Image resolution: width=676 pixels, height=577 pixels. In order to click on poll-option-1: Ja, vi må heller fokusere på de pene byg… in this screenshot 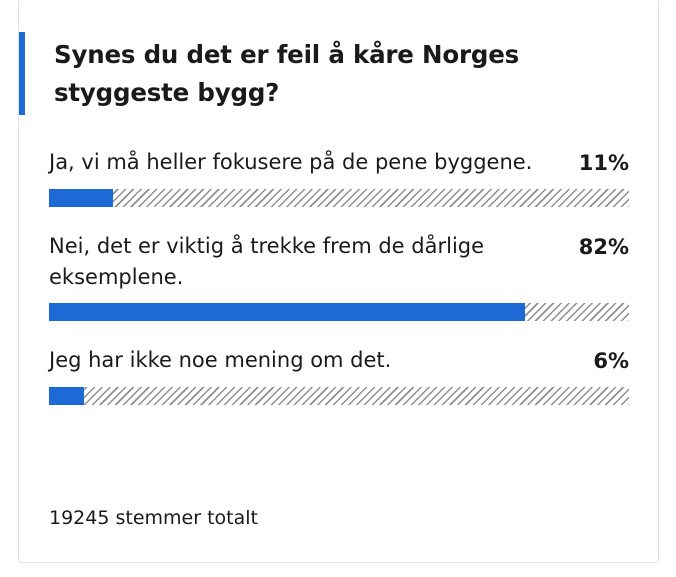, I will do `click(339, 177)`.